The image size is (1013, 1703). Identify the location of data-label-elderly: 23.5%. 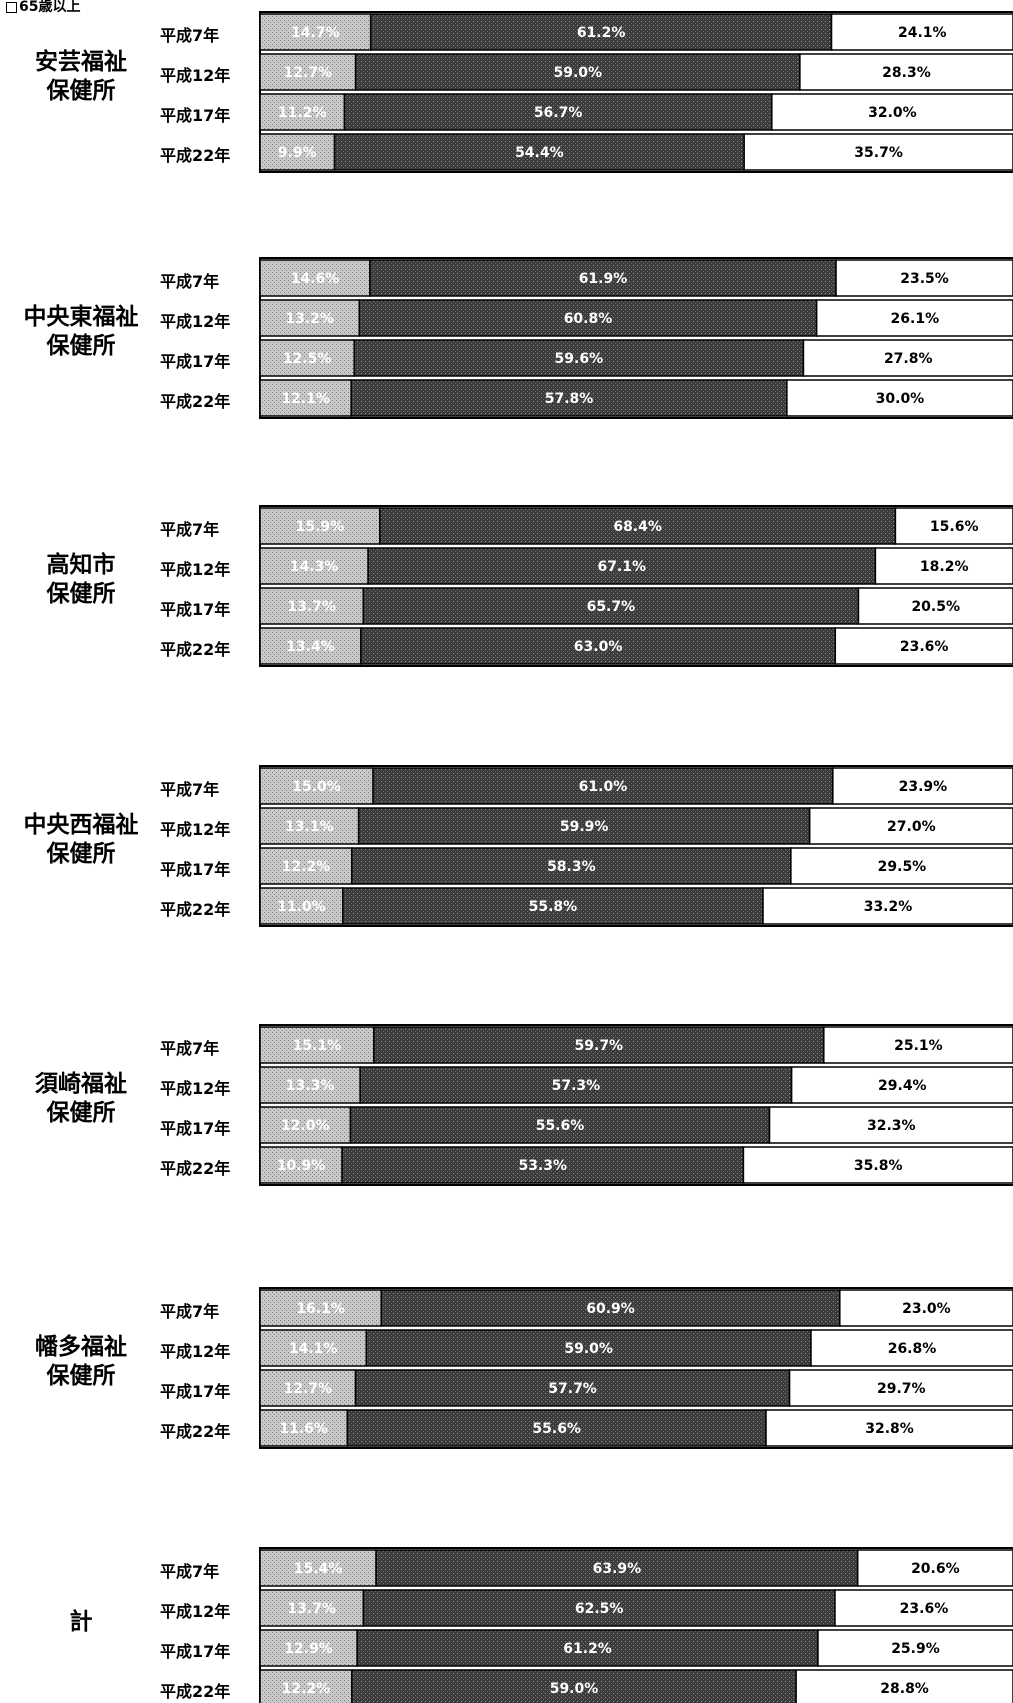
(924, 279).